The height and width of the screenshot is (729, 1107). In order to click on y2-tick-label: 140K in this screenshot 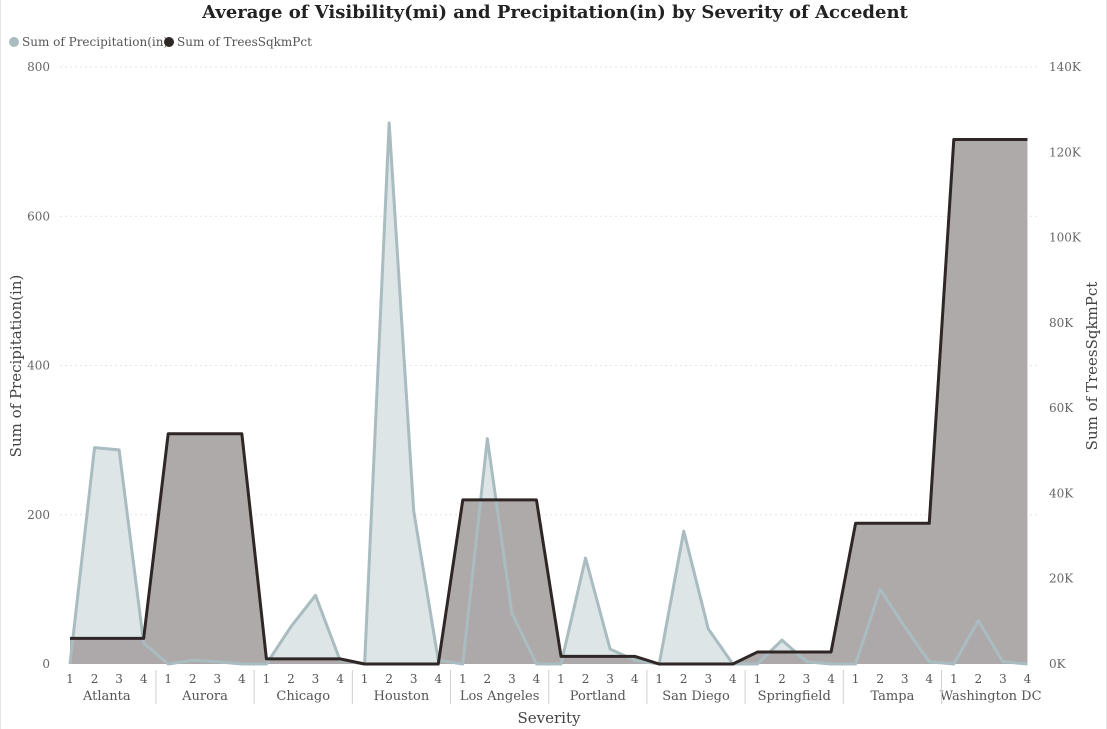, I will do `click(1065, 67)`.